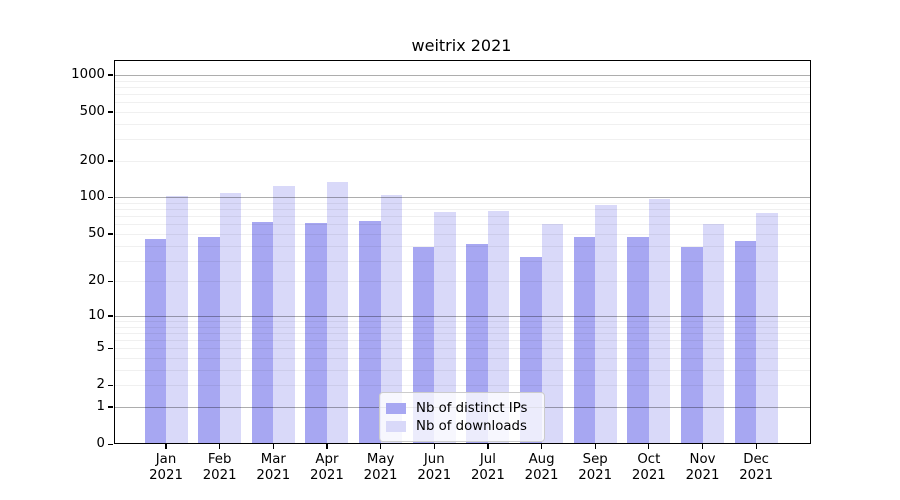 The image size is (900, 500). I want to click on month-label: May, so click(380, 459).